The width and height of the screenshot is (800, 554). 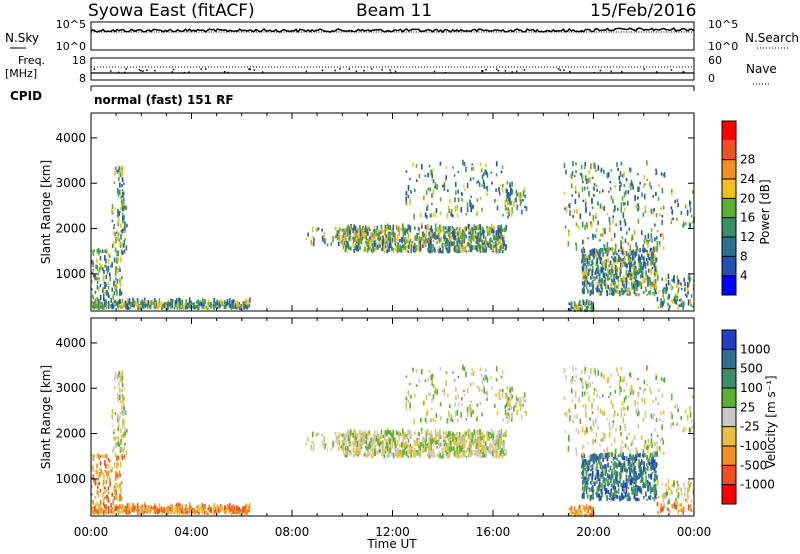 I want to click on colorbar-swatch, so click(x=729, y=150).